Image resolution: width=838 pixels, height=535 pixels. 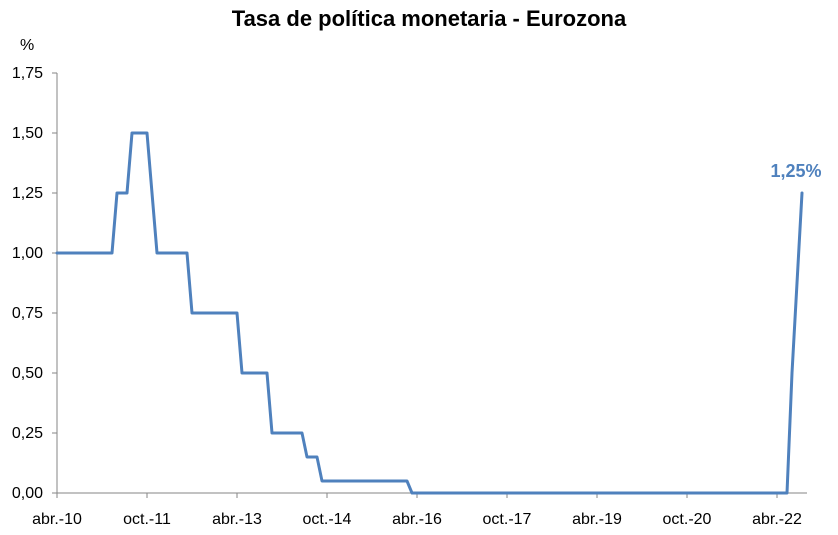 What do you see at coordinates (27, 313) in the screenshot?
I see `y-tick-label: 0,75` at bounding box center [27, 313].